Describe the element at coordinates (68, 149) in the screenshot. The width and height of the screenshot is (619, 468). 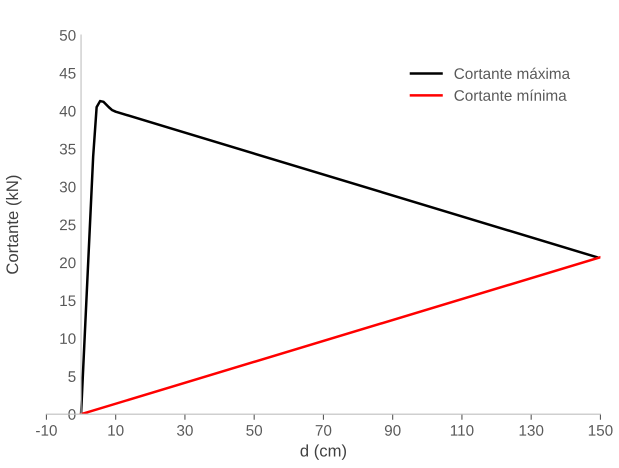
I see `y-tick-label: 35` at that location.